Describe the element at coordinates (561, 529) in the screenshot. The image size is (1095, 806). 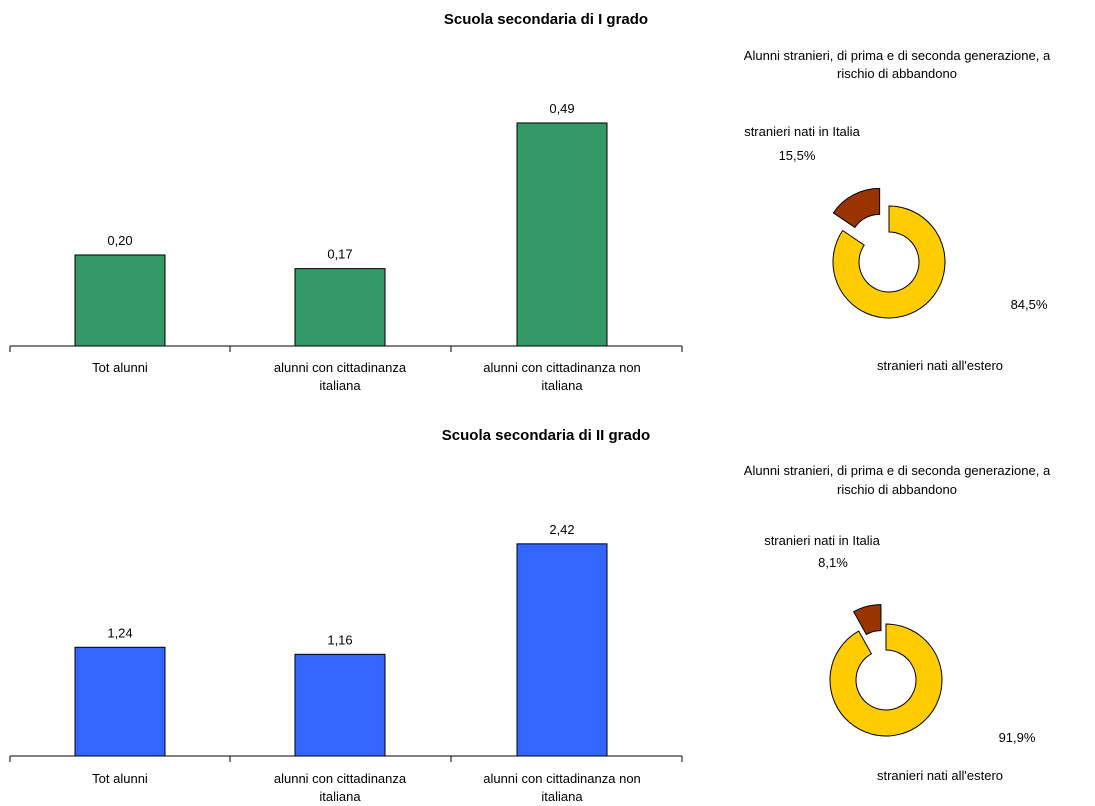
I see `data-label: 2,42` at that location.